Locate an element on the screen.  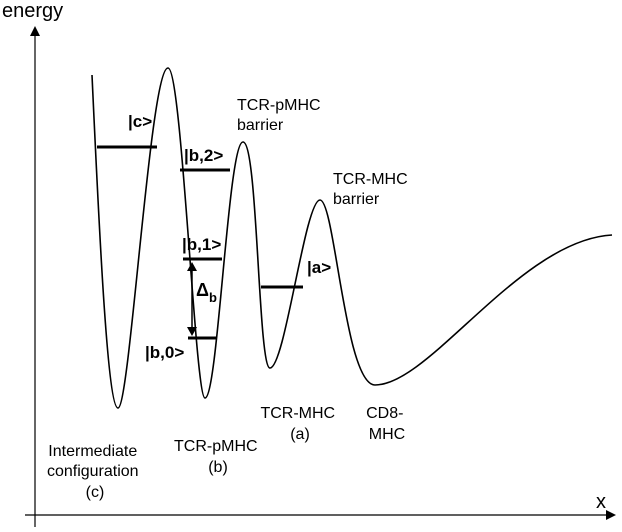
annotation: TCR-MHC (a) is located at coordinates (299, 424).